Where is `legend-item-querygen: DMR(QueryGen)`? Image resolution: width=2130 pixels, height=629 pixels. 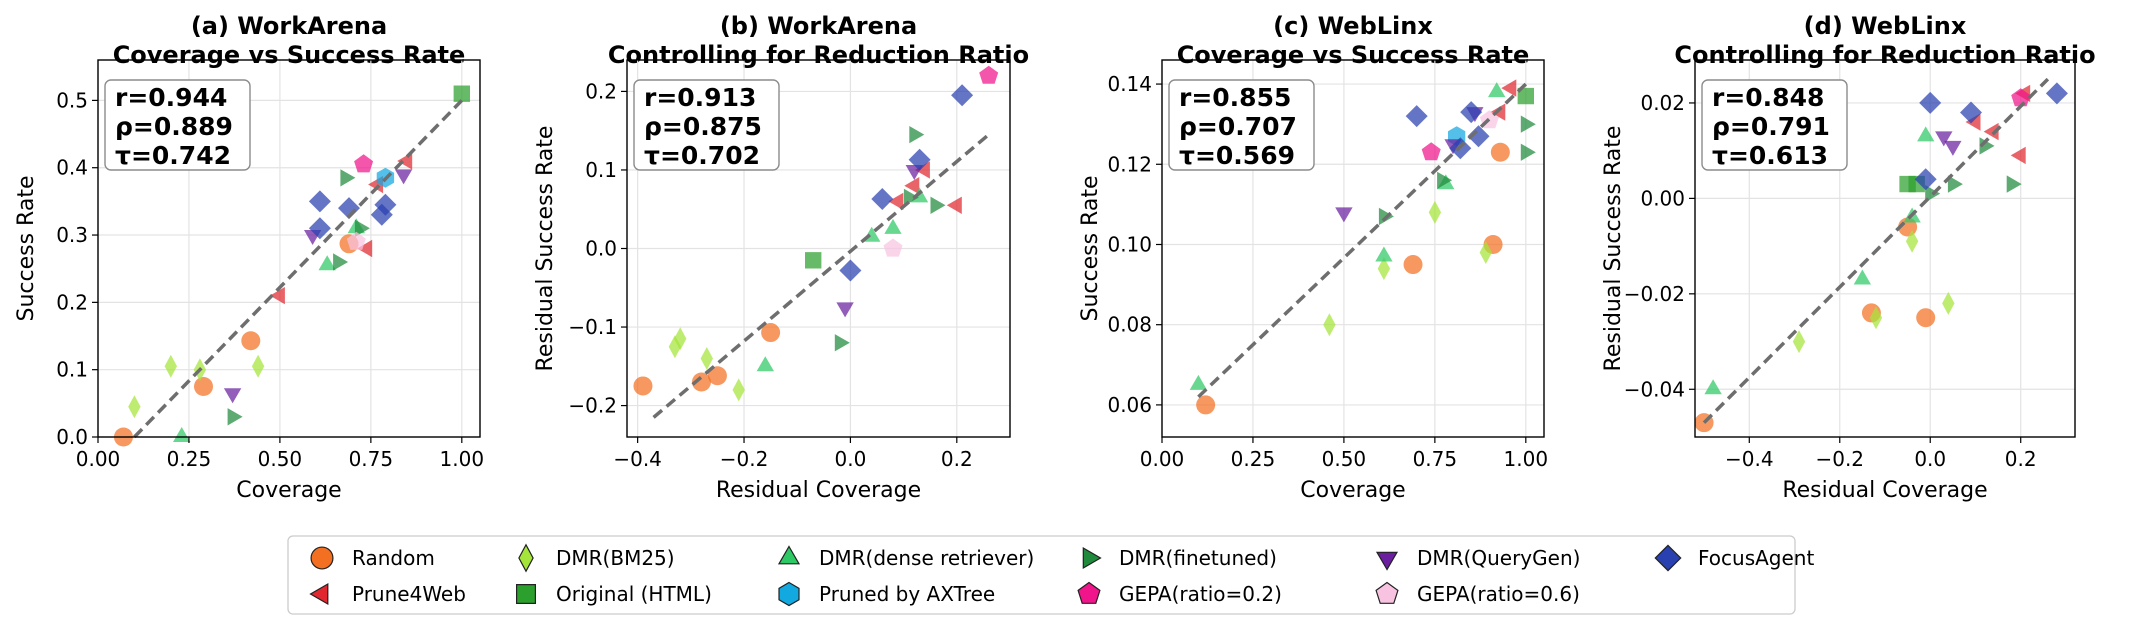
legend-item-querygen: DMR(QueryGen) is located at coordinates (1477, 558).